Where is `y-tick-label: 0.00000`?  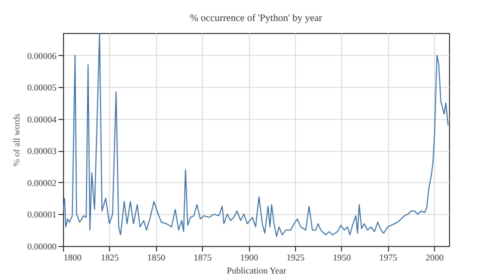 y-tick-label: 0.00000 is located at coordinates (42, 247).